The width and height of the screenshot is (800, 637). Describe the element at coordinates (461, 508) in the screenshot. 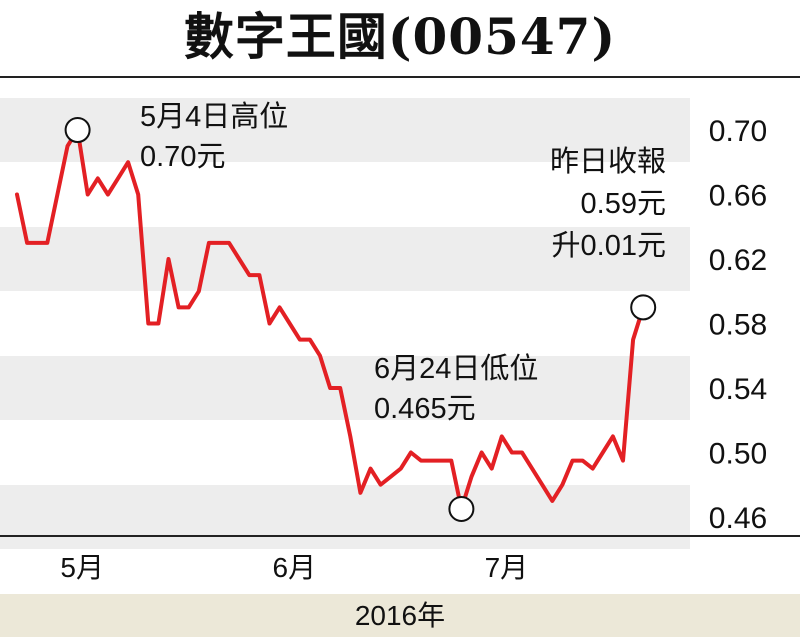

I see `low-marker` at that location.